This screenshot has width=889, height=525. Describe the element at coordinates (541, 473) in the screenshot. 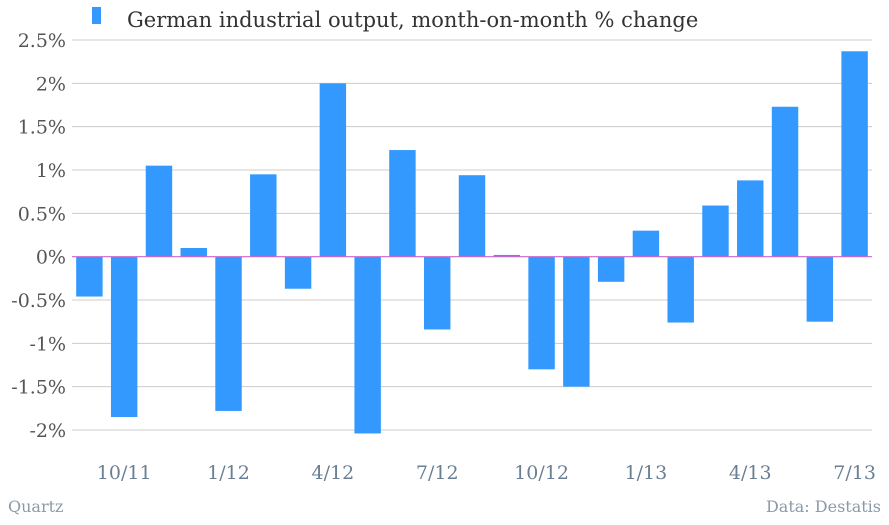

I see `x-tick-label: 10/12` at that location.